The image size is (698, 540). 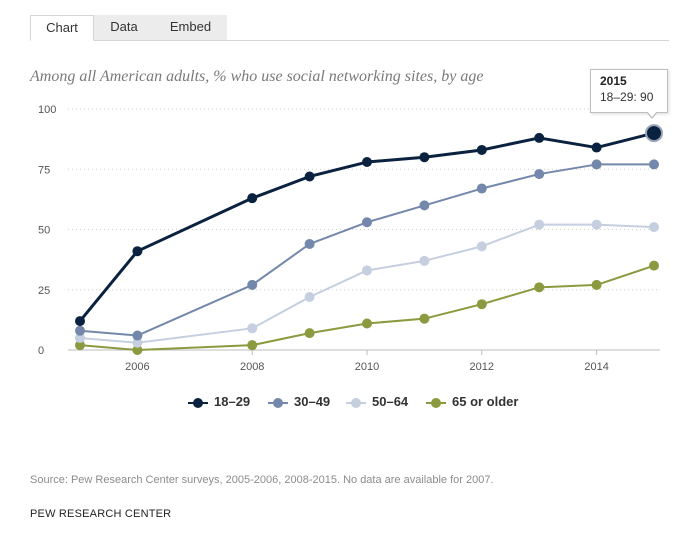 What do you see at coordinates (41, 351) in the screenshot?
I see `y-tick-label: 0` at bounding box center [41, 351].